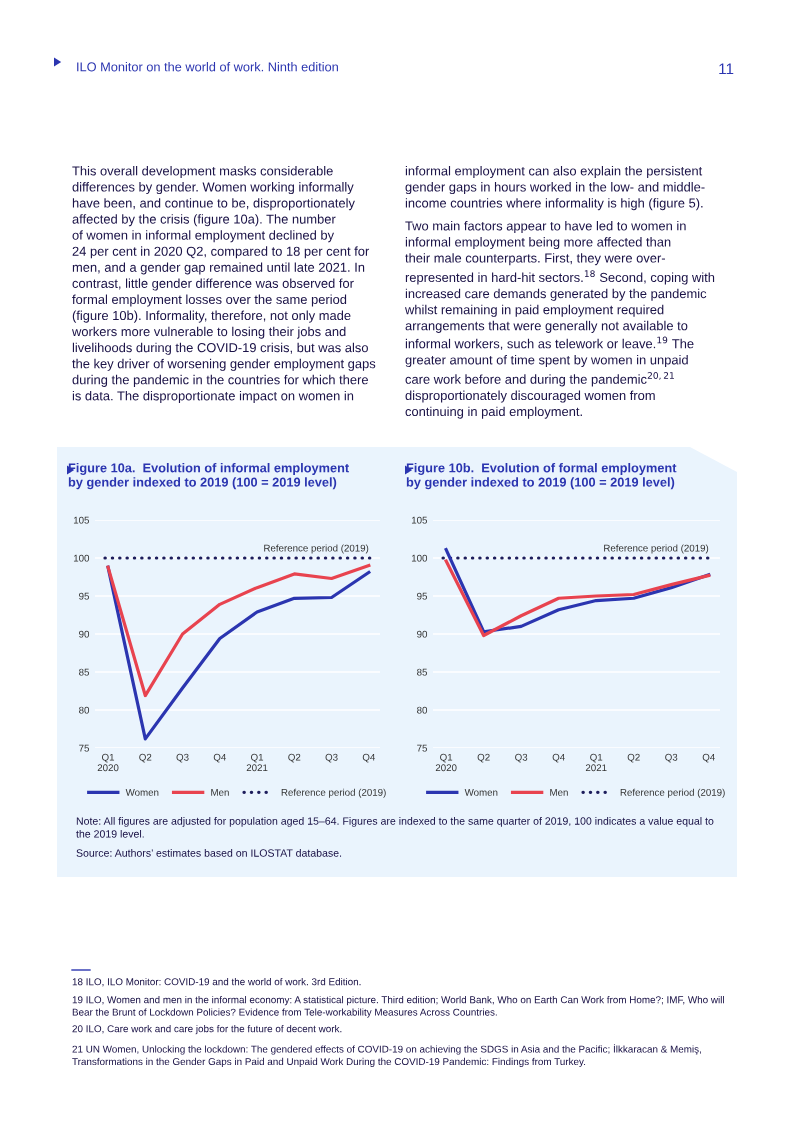 This screenshot has height=1122, width=793. Describe the element at coordinates (209, 853) in the screenshot. I see `source-note: Source: Authors’ estimates based on ILOSTAT database.` at that location.